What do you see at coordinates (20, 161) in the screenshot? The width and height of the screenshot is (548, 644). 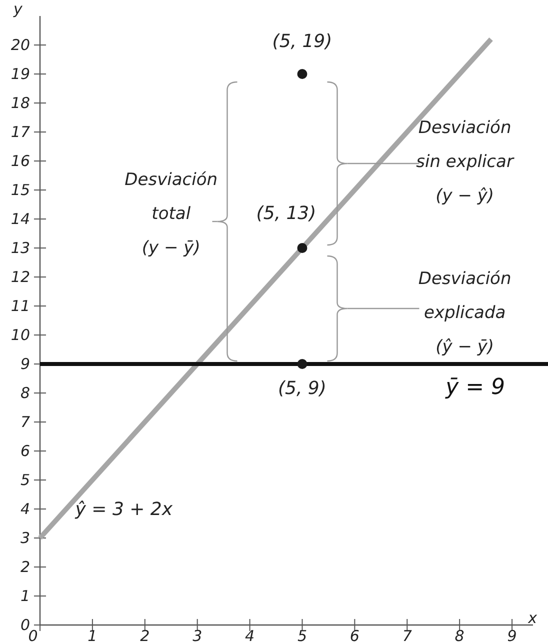 I see `y-tick-label: 16` at bounding box center [20, 161].